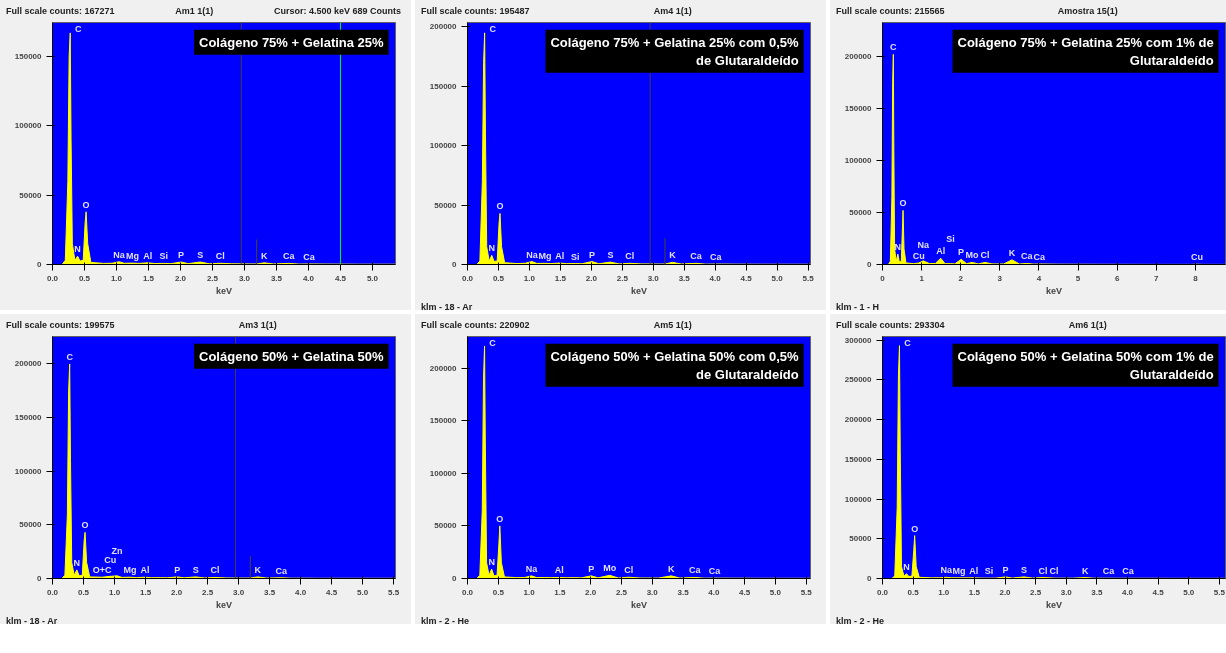  Describe the element at coordinates (1196, 278) in the screenshot. I see `x-tick-label: 8` at that location.